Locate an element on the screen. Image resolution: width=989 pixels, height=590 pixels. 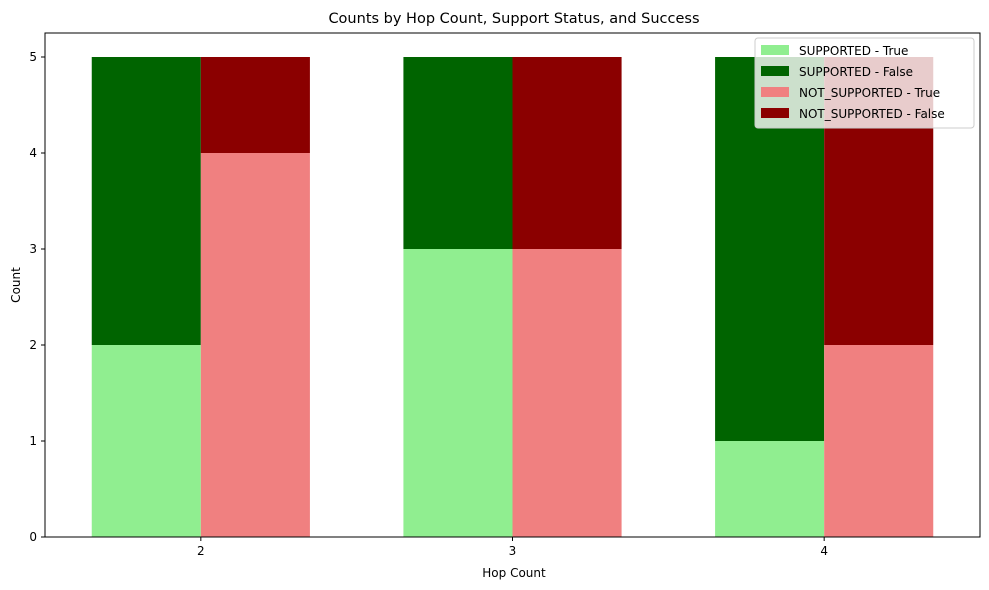
y-tick-label: 5 is located at coordinates (33, 57).